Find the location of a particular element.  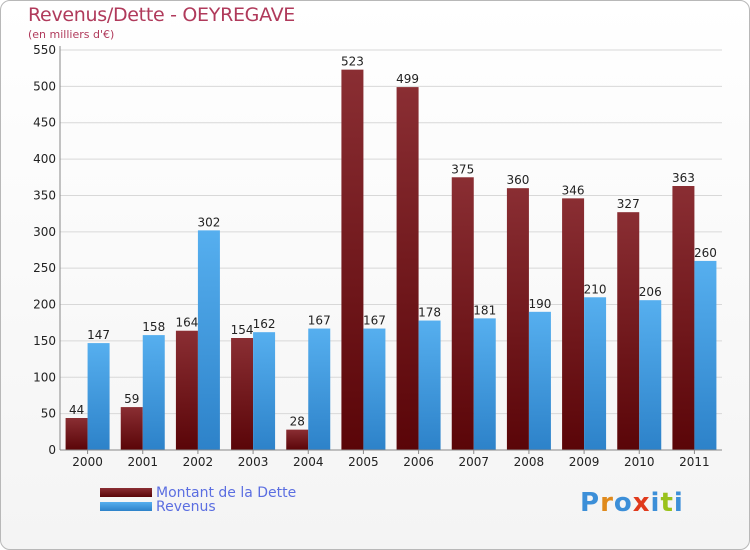

x-tick-label: 2009 is located at coordinates (584, 462).